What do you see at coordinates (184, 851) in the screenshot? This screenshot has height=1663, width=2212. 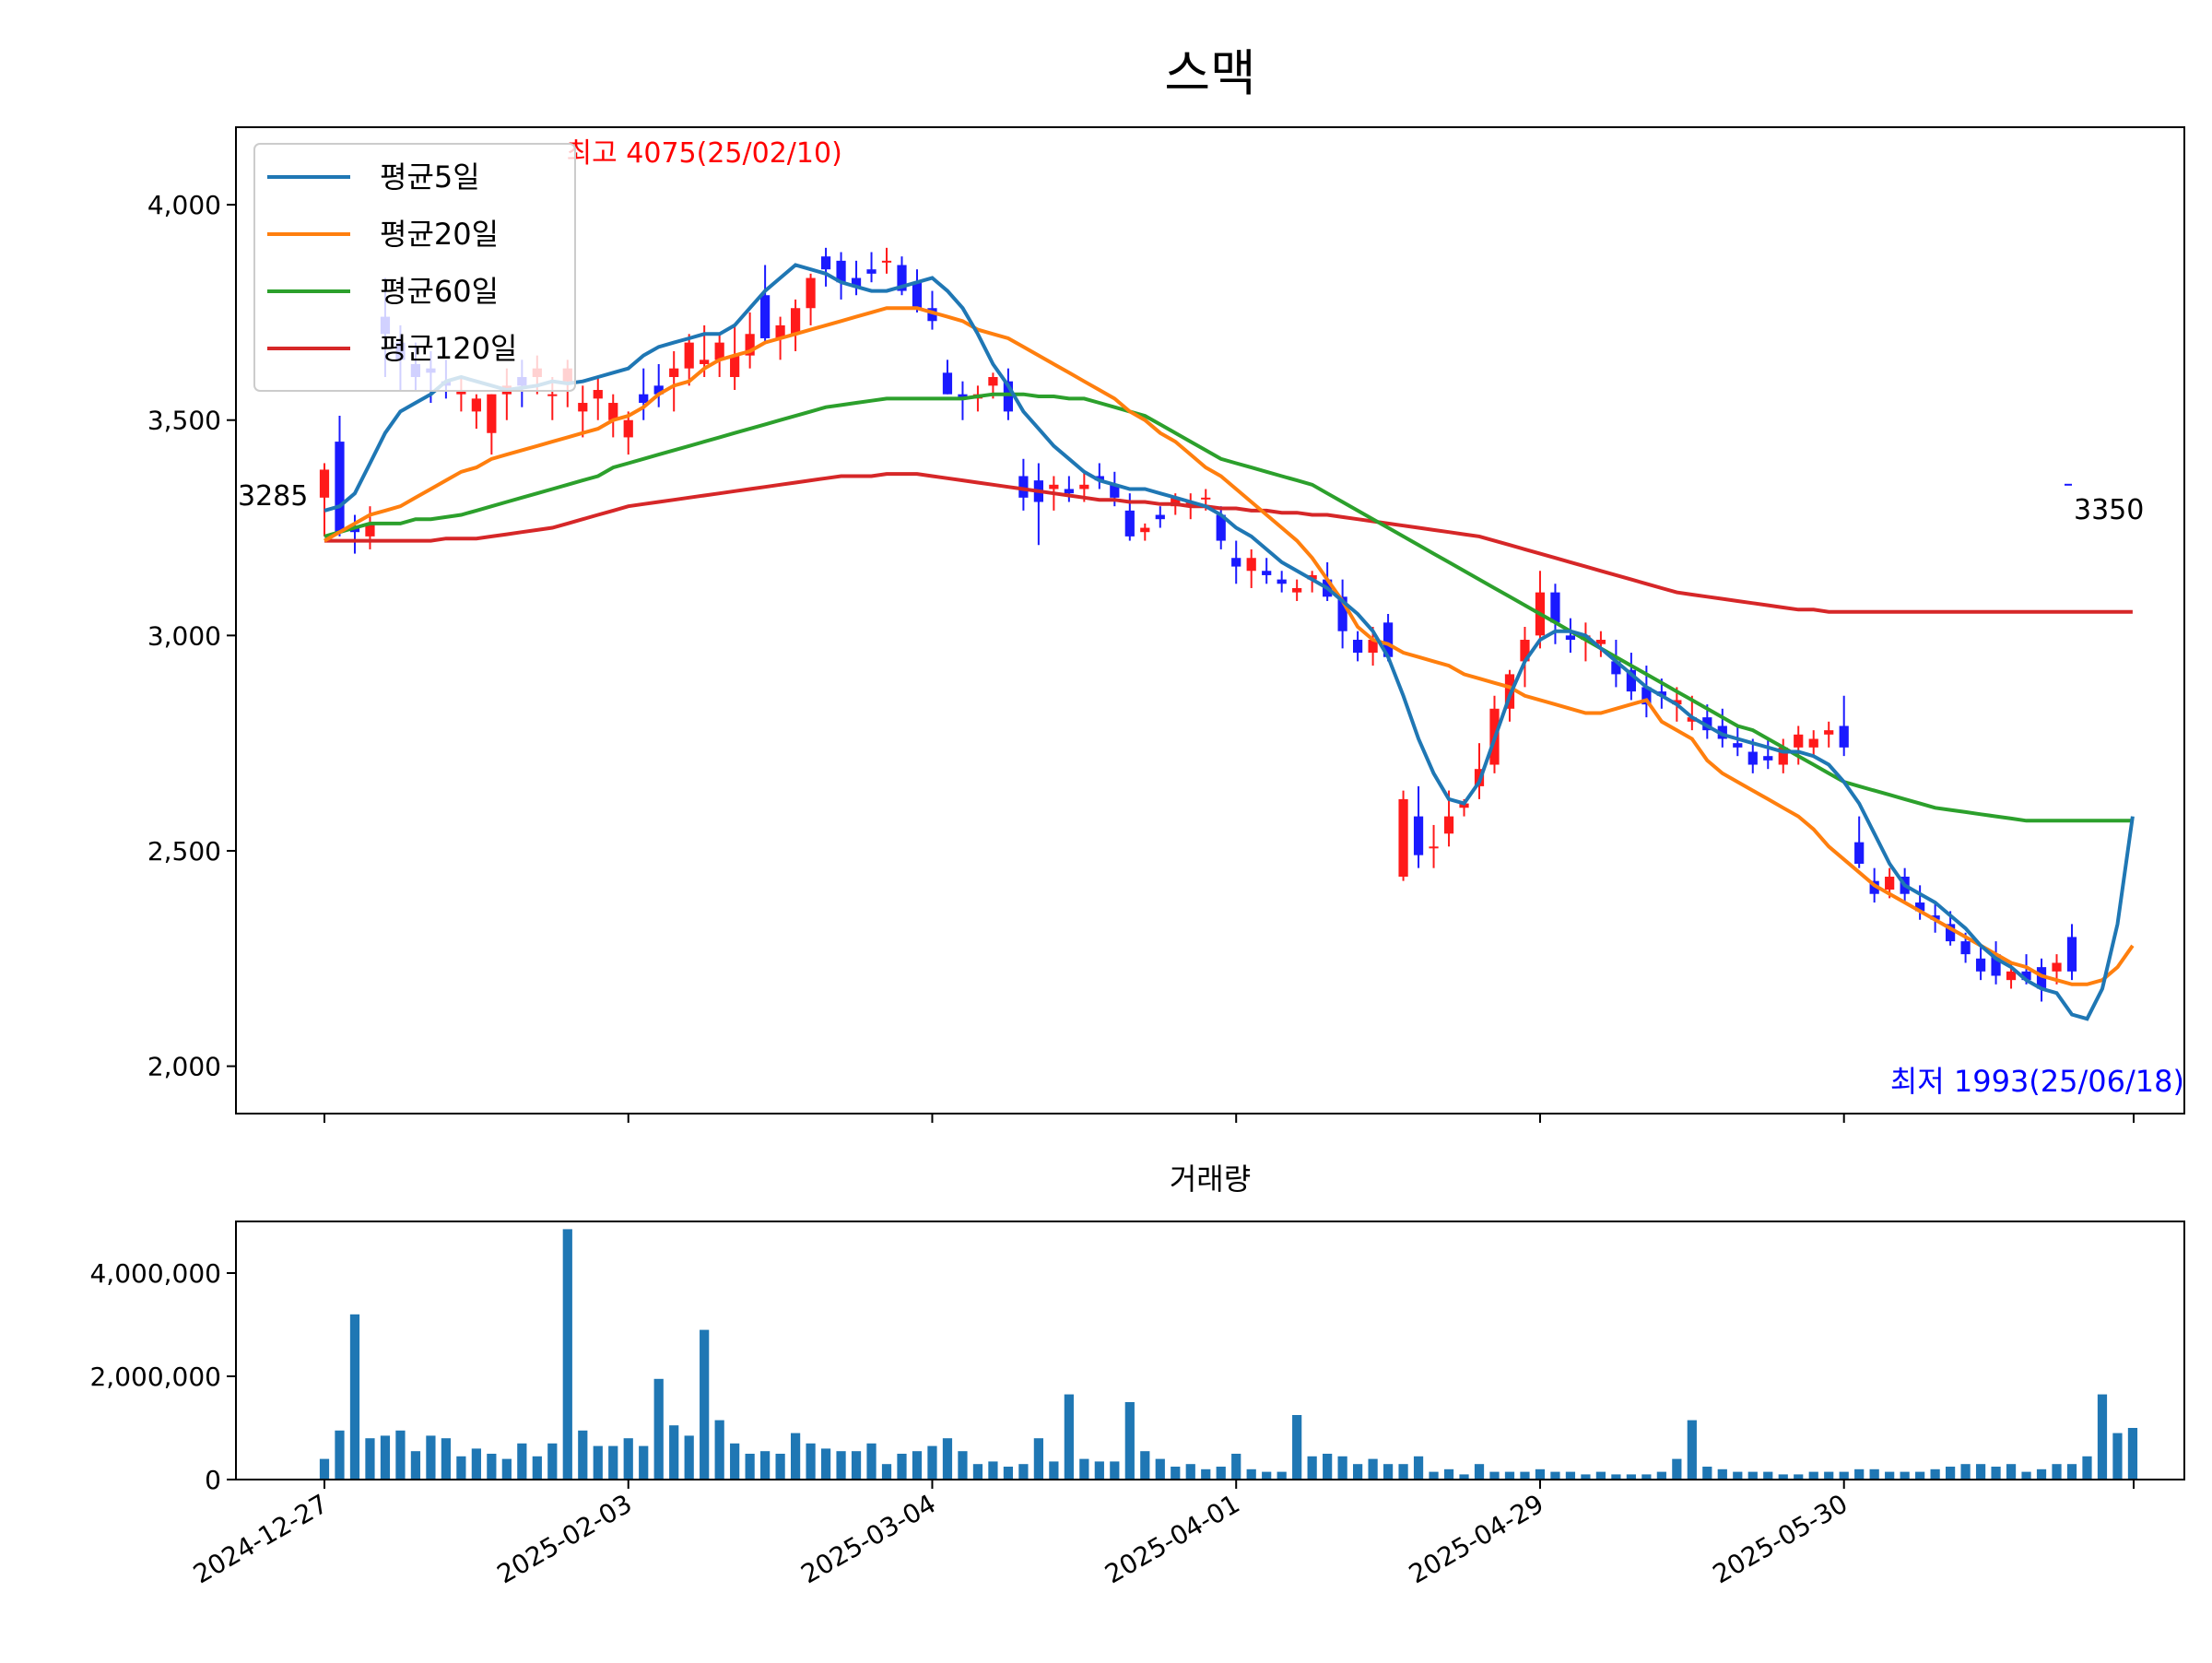 I see `y-tick-label: 2,500` at bounding box center [184, 851].